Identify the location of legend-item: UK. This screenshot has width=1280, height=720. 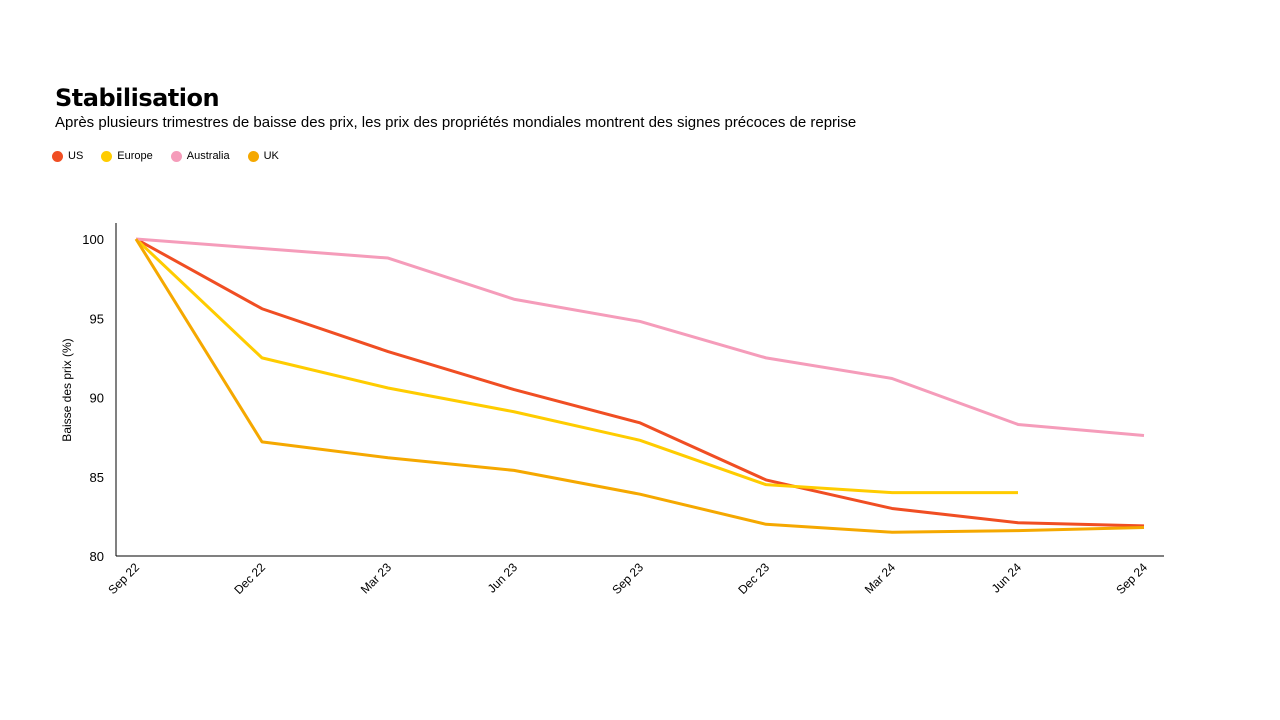
(263, 156).